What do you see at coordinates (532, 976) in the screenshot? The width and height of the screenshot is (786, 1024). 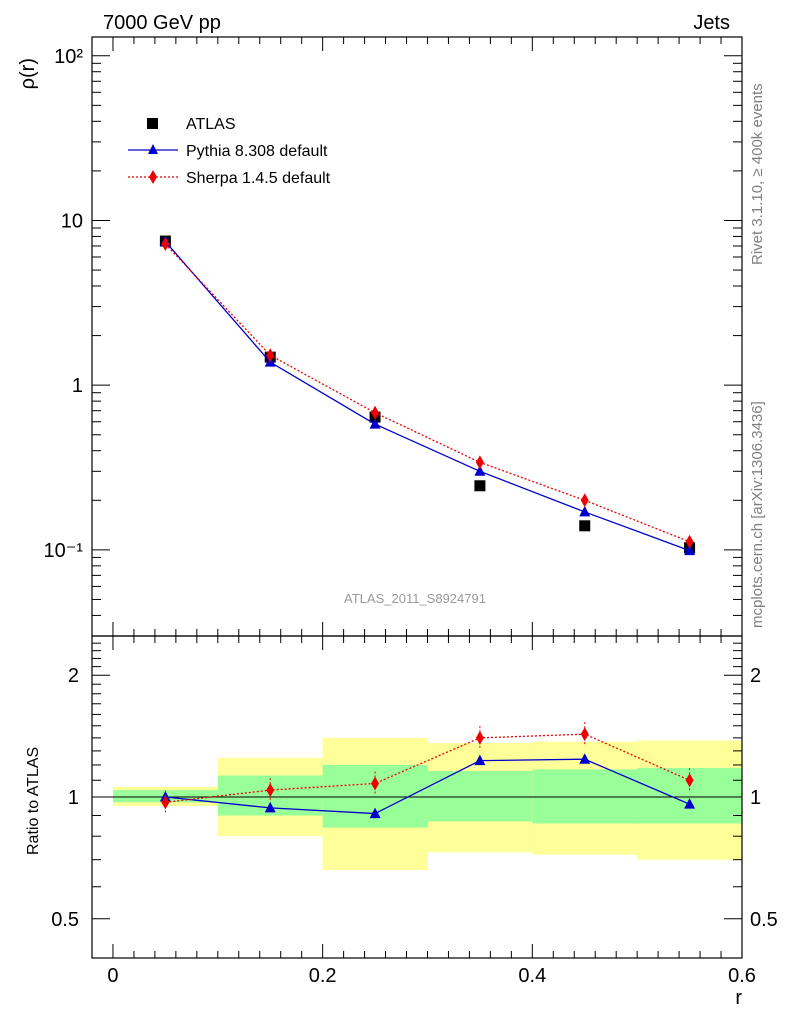 I see `x-tick-label: 0.4` at bounding box center [532, 976].